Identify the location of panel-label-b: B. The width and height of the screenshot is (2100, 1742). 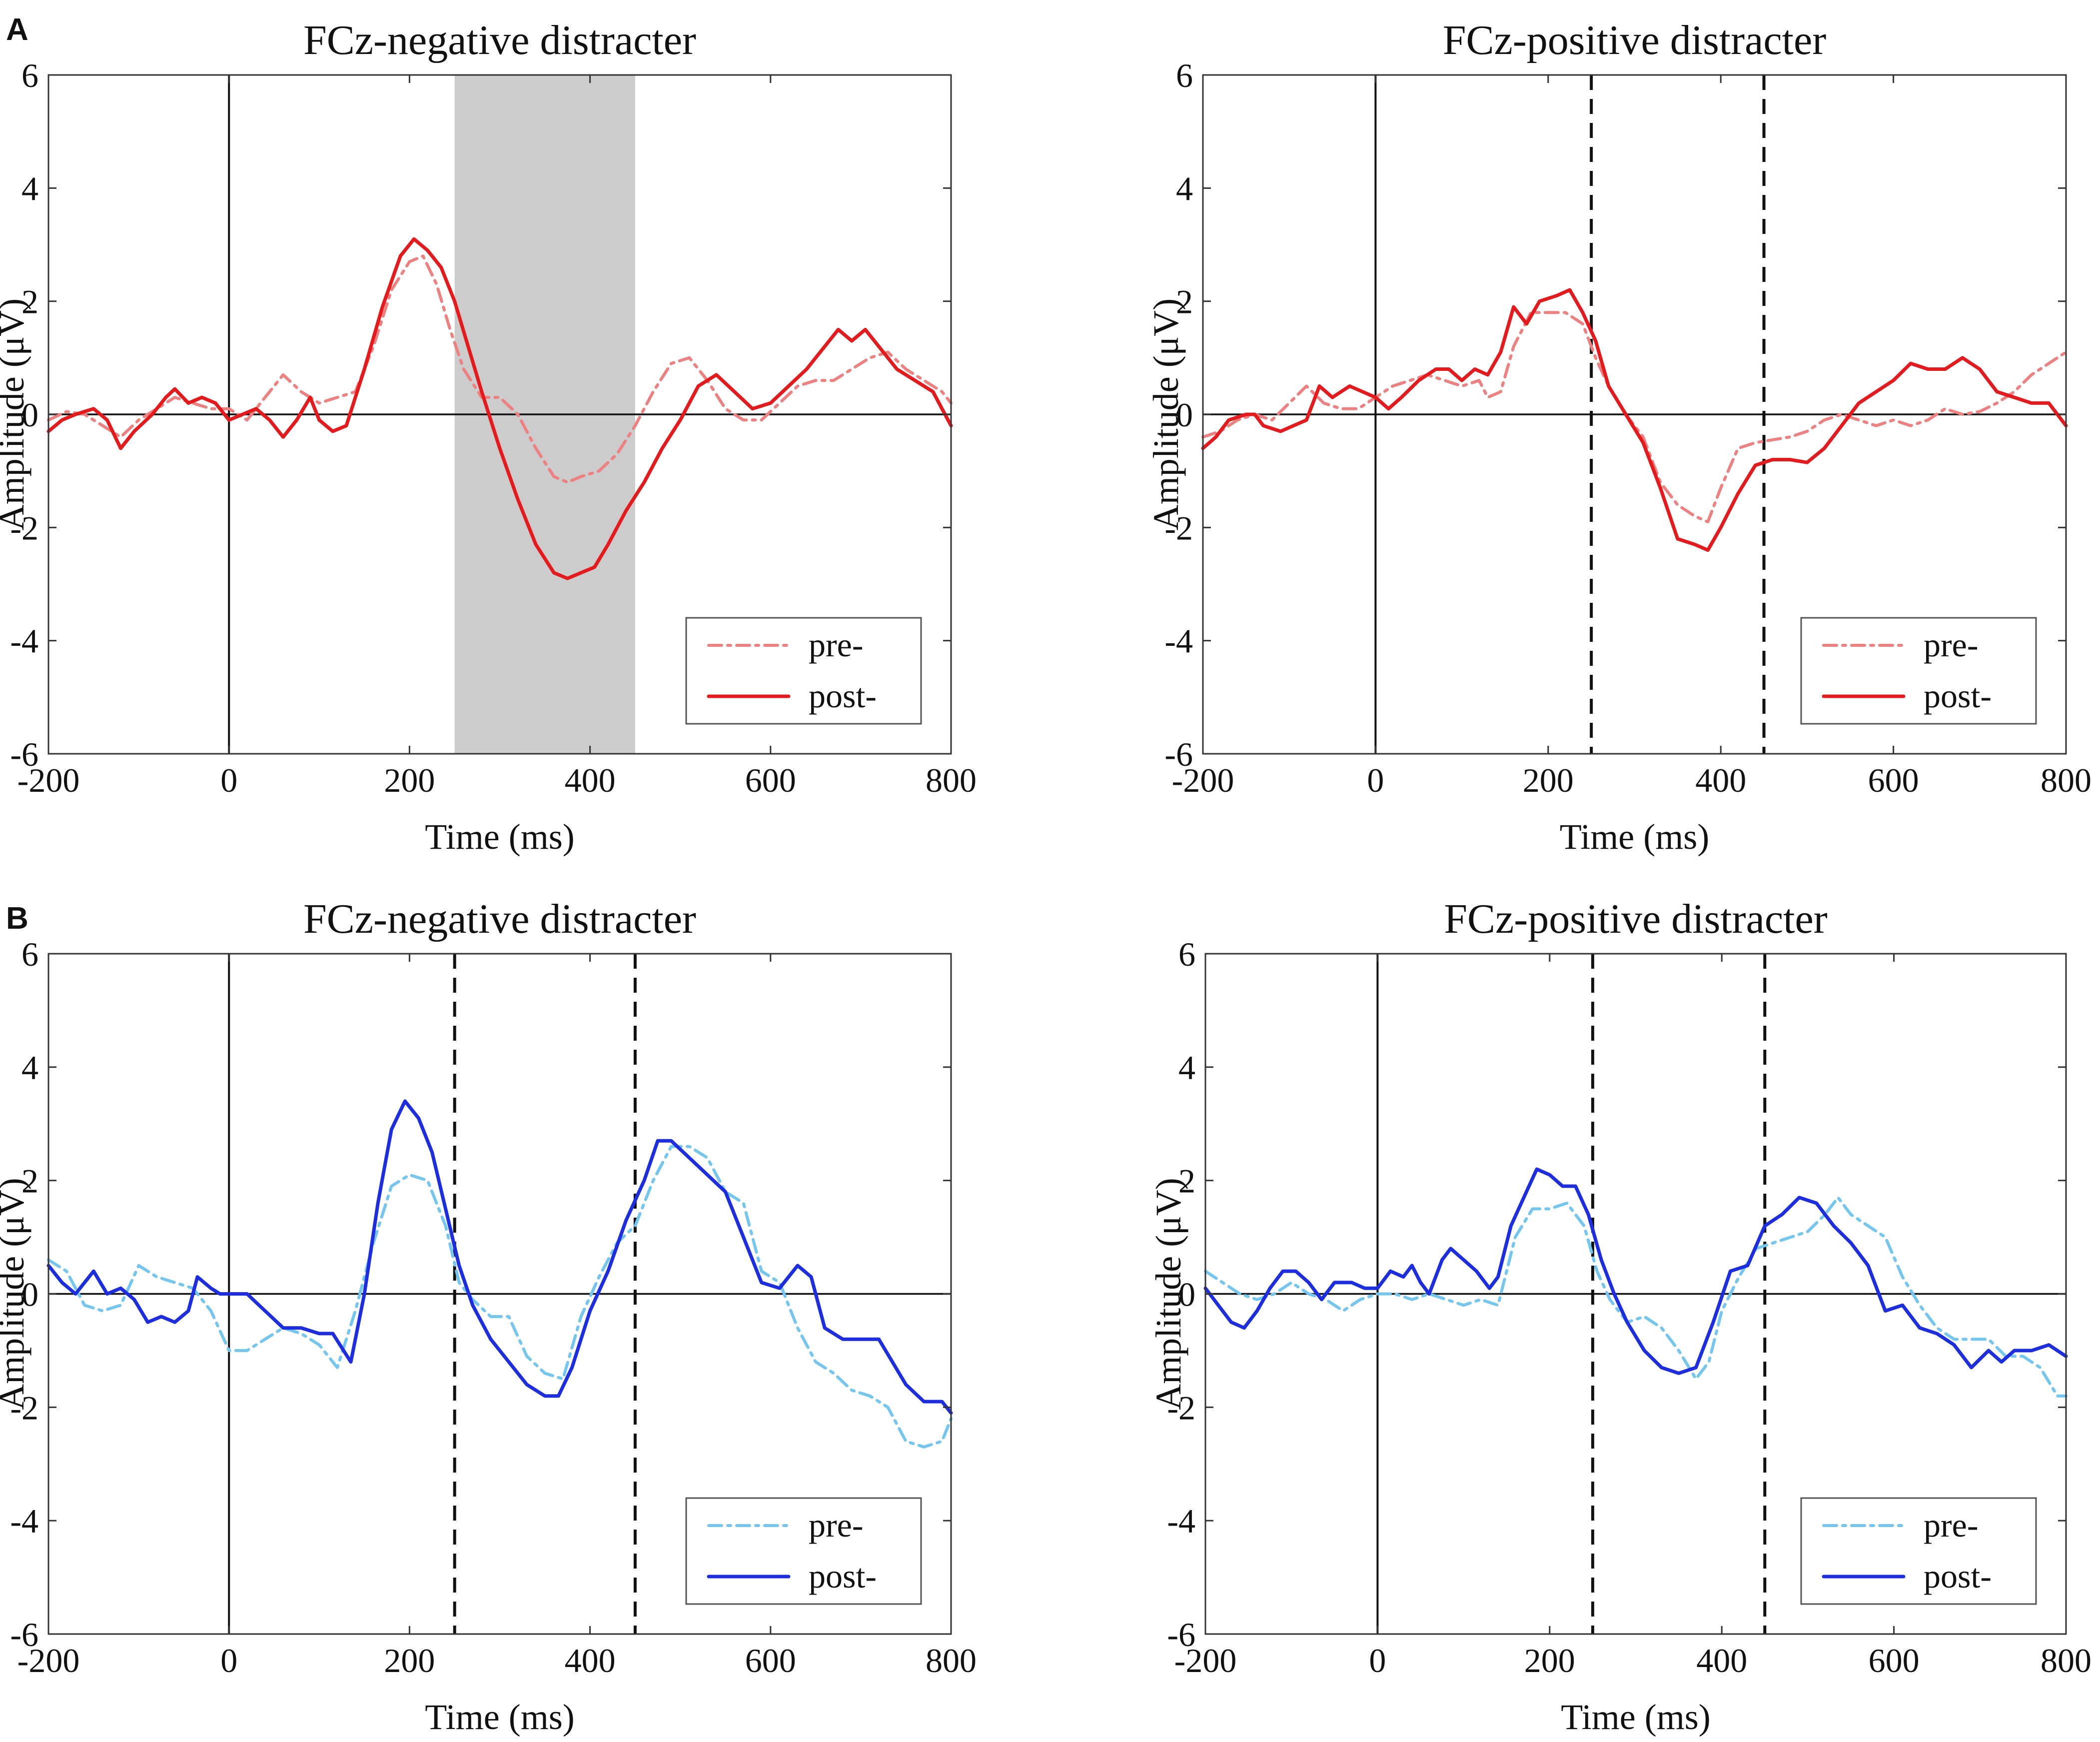
(17, 918).